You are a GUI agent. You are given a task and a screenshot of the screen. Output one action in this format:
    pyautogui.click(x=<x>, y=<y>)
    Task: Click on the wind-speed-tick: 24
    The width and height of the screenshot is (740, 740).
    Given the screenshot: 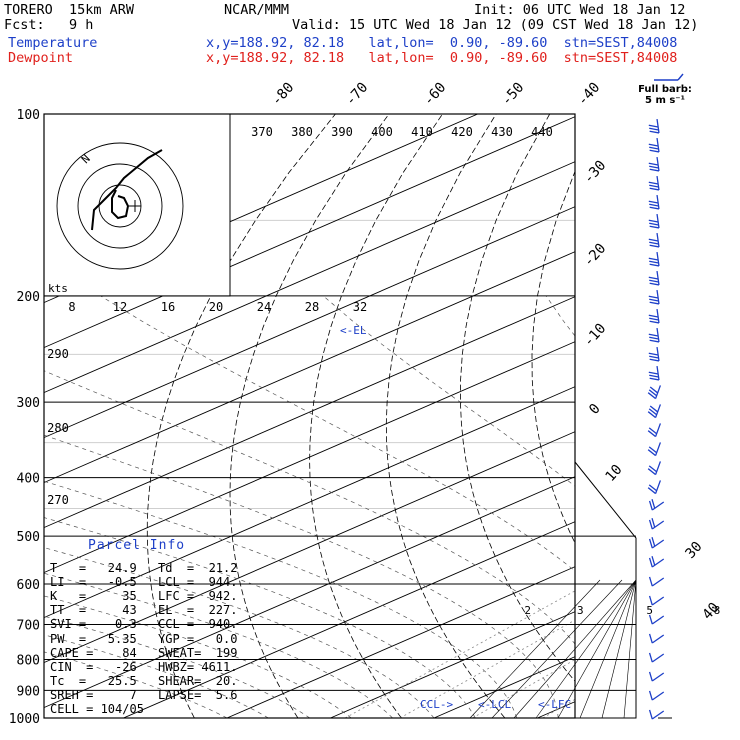 What is the action you would take?
    pyautogui.click(x=264, y=307)
    